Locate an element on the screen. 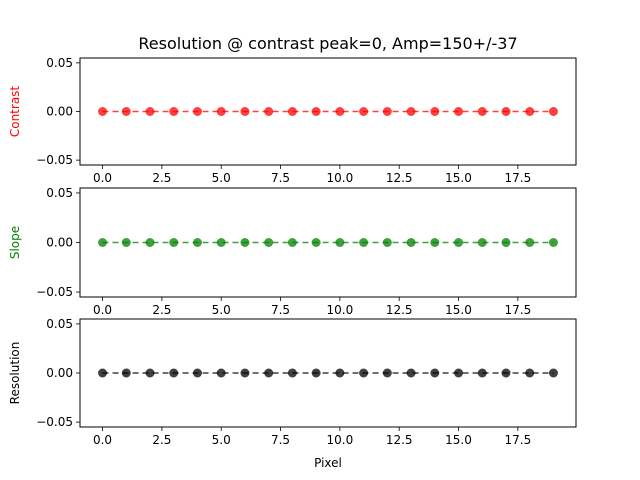  y-axis-label: Slope is located at coordinates (15, 242).